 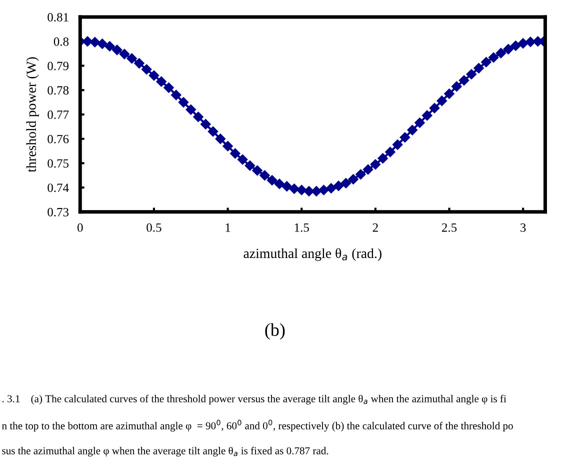 What do you see at coordinates (254, 399) in the screenshot?
I see `text: . 3.1 (a) The calculated curves of the threshold power versus the average tilt angle θ$_{a}$ when the azimuthal angle φ is fi` at bounding box center [254, 399].